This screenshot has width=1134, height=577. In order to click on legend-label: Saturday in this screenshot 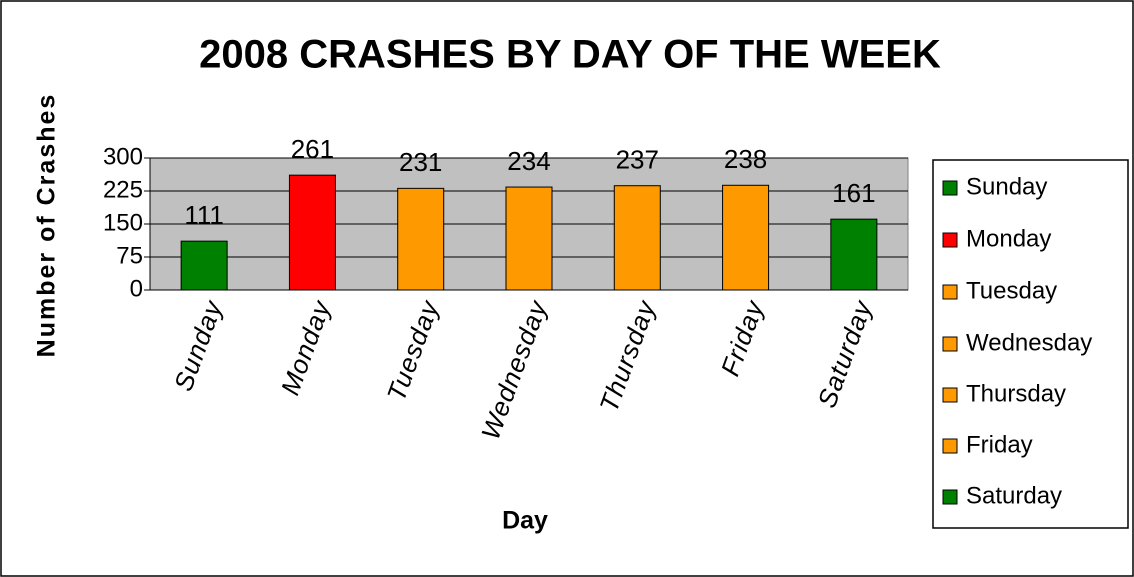, I will do `click(1014, 495)`.